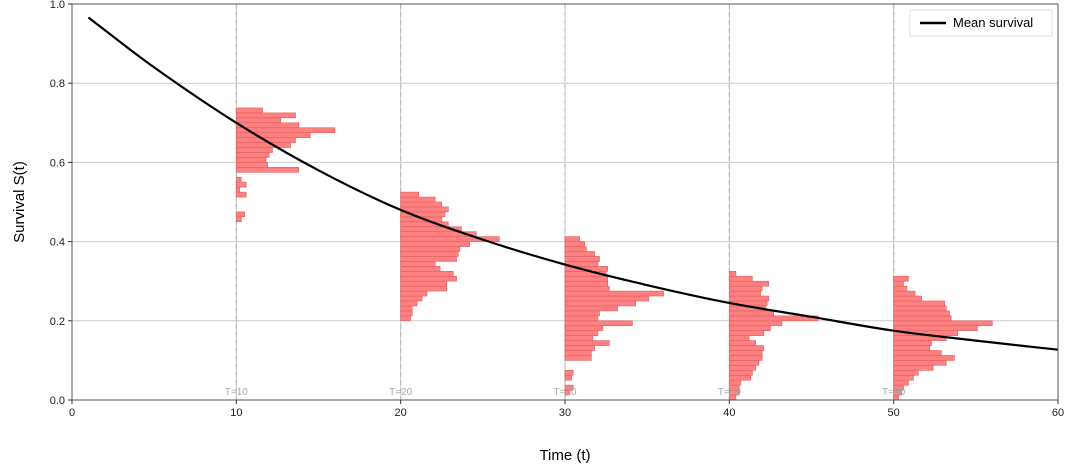  What do you see at coordinates (72, 413) in the screenshot?
I see `x-tick-label-0: 0` at bounding box center [72, 413].